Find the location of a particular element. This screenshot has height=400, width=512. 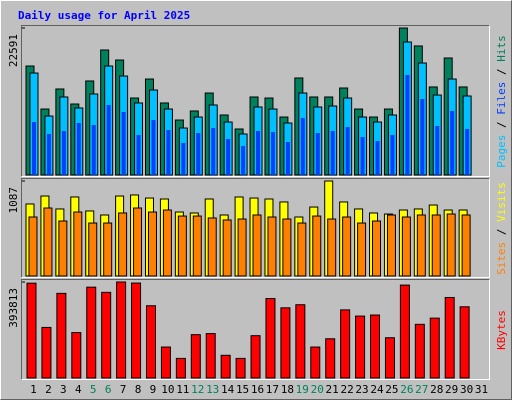

legend: Pages / Files / Hits is located at coordinates (501, 101).